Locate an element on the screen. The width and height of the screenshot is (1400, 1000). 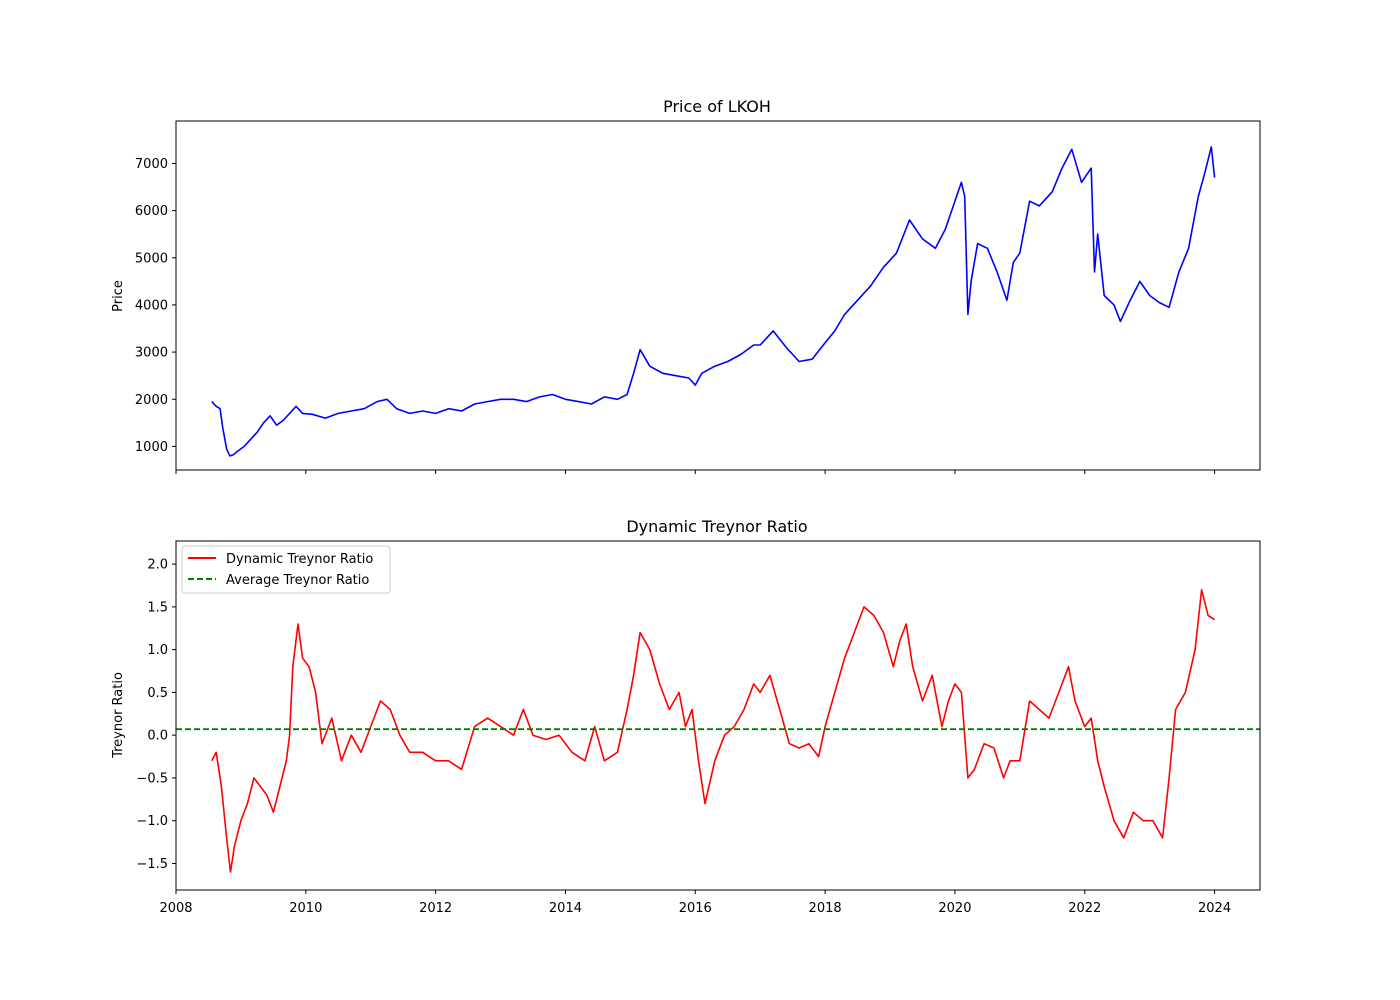
y-tick-label: −1.5 is located at coordinates (152, 864).